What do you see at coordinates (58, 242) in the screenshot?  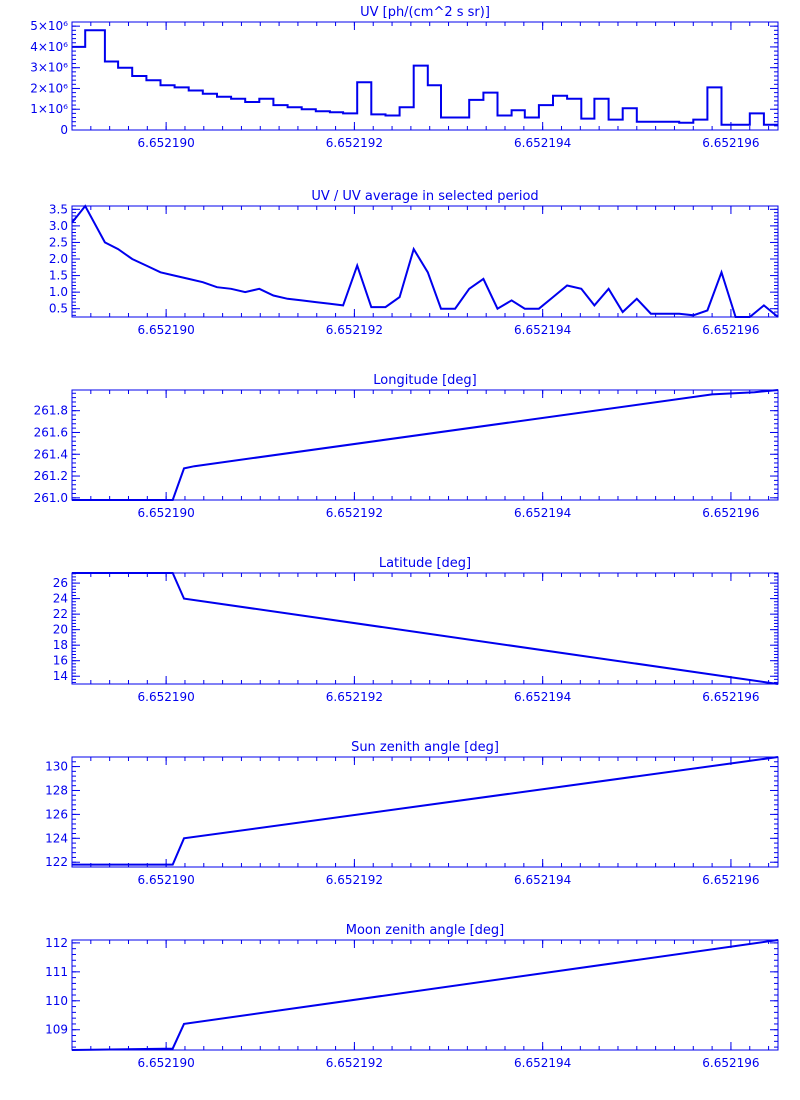 I see `y-tick-label: 2.5` at bounding box center [58, 242].